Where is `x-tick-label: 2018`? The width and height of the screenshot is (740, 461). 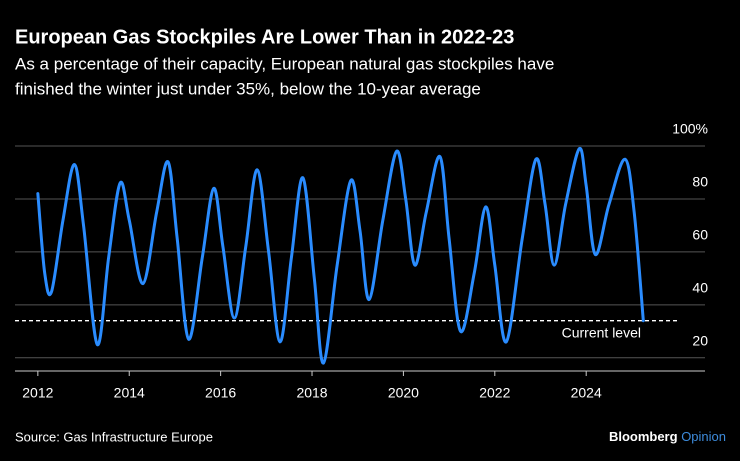 x-tick-label: 2018 is located at coordinates (311, 393).